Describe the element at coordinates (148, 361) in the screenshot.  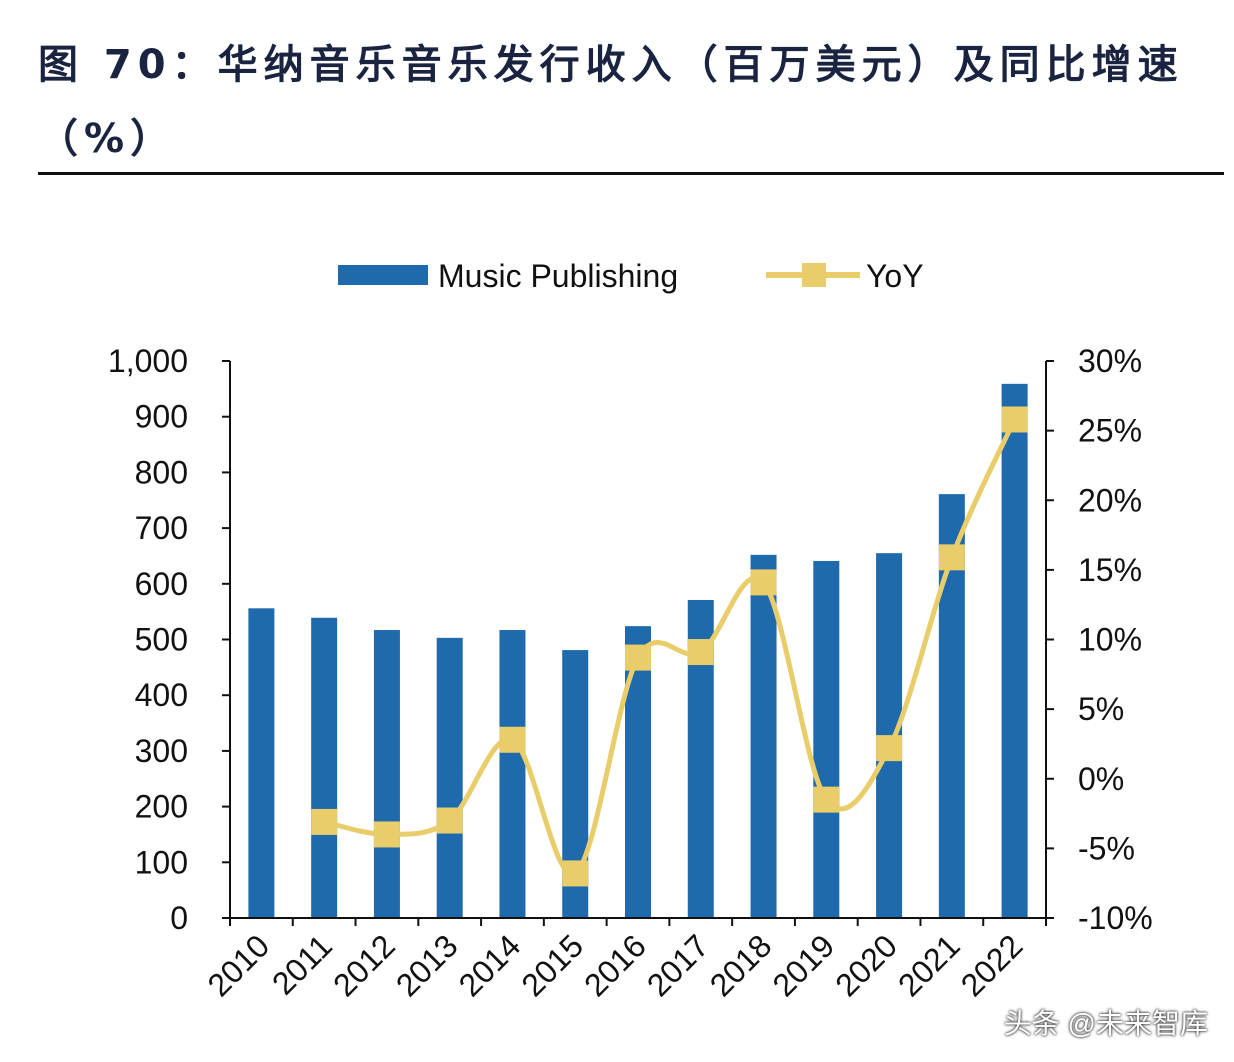
I see `left-tick-label: 1,000` at that location.